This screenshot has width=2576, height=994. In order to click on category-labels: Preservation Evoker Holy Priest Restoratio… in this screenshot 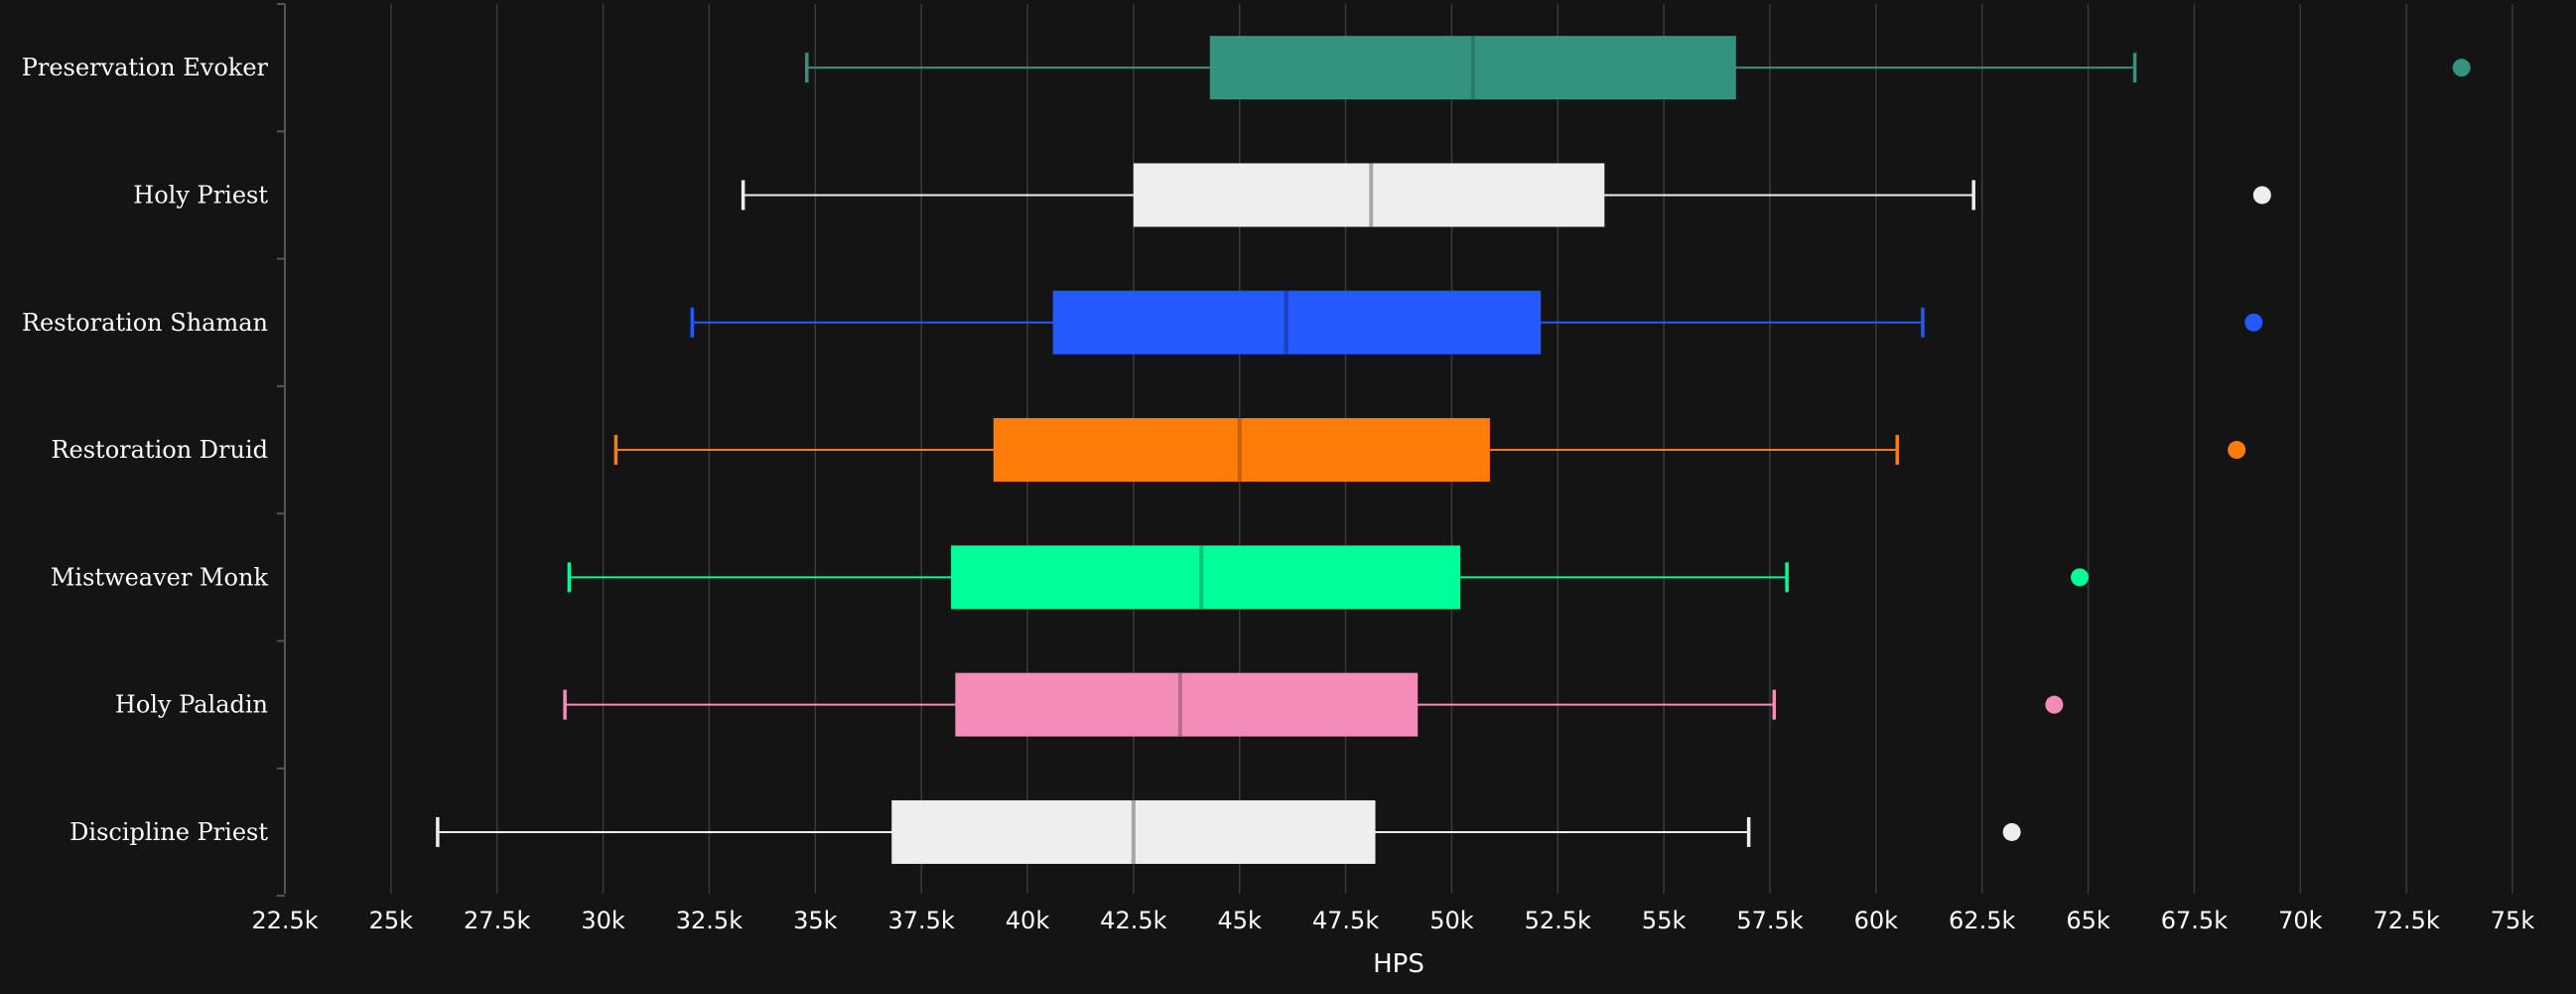, I will do `click(145, 450)`.